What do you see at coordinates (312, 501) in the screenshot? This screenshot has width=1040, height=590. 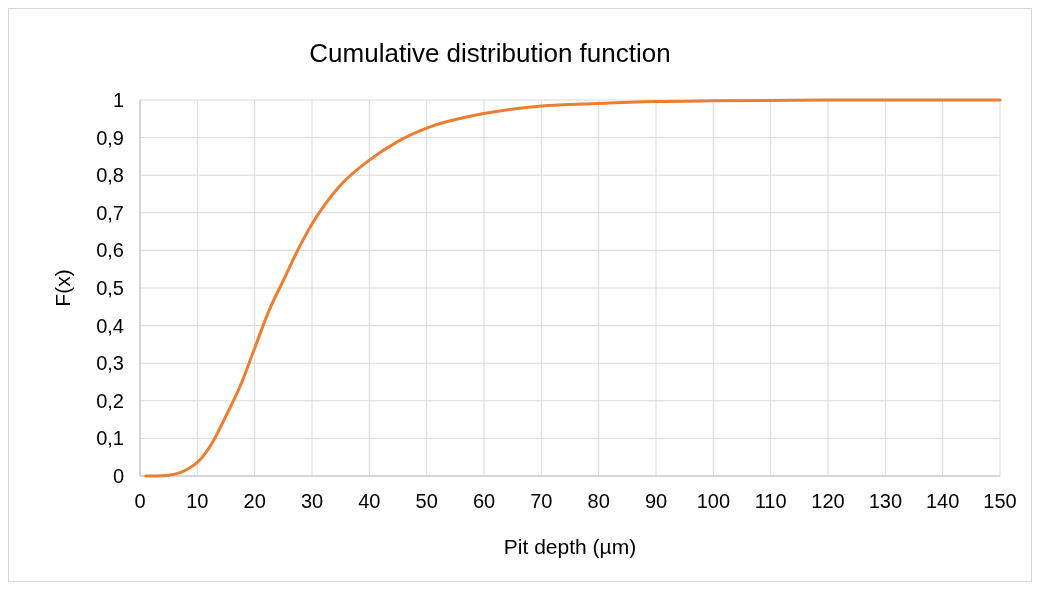 I see `x-tick-label: 30` at bounding box center [312, 501].